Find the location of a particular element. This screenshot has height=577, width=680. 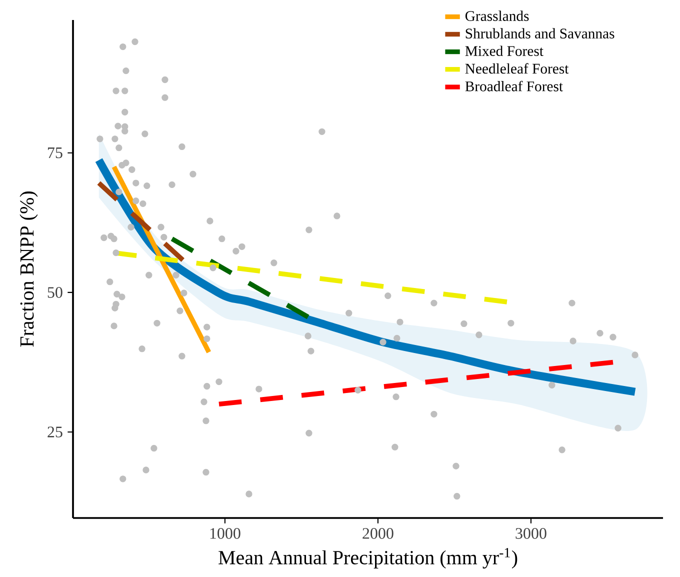

x-tick-label: 3000 is located at coordinates (531, 533).